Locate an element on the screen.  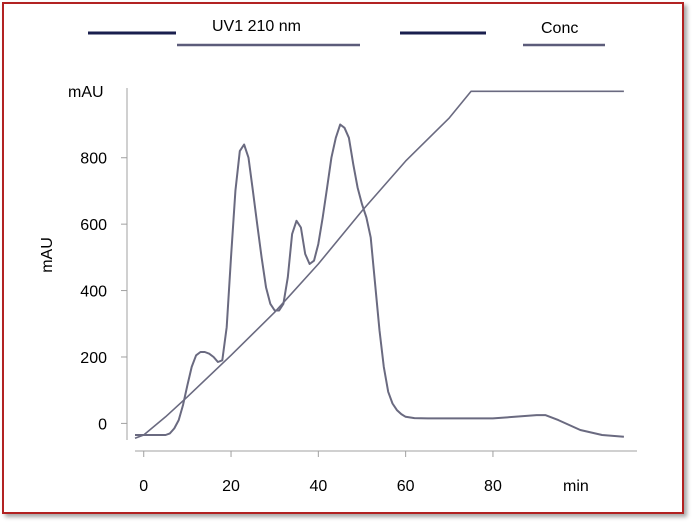
y-tick-label: 600 is located at coordinates (93, 225).